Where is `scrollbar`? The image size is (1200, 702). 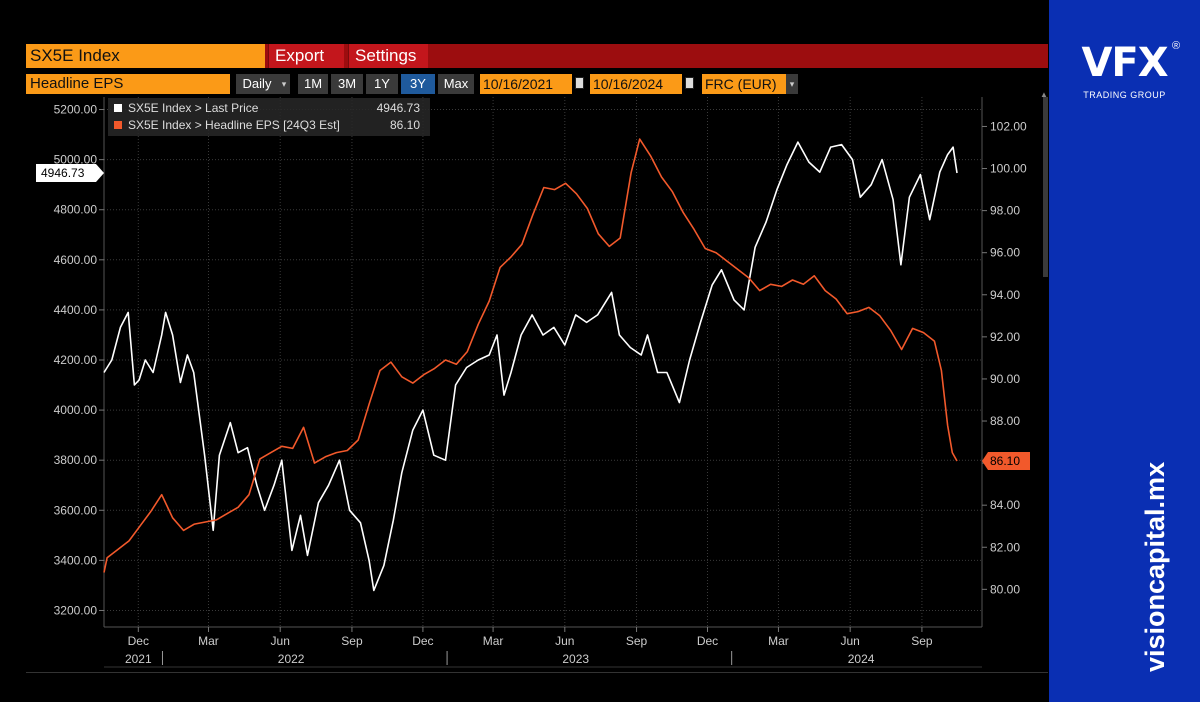 scrollbar is located at coordinates (1045, 187).